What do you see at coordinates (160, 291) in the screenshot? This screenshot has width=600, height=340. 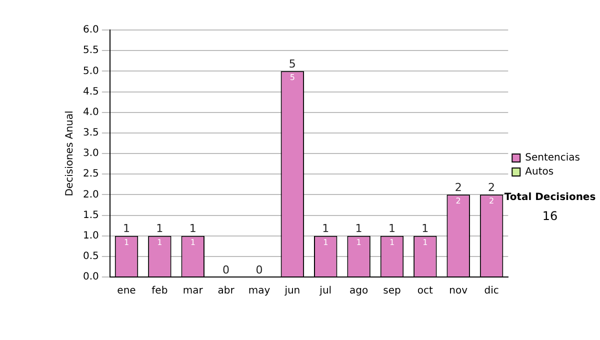 I see `x-tick-label: feb` at bounding box center [160, 291].